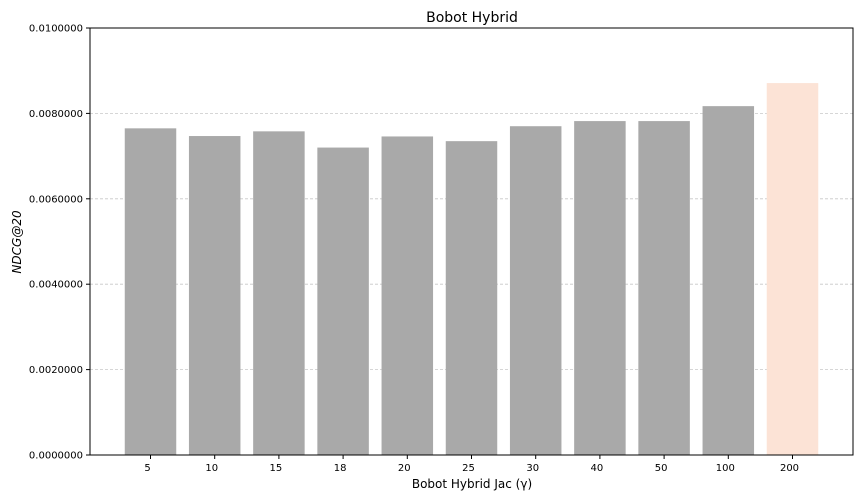  What do you see at coordinates (532, 468) in the screenshot?
I see `x-tick-label: 30` at bounding box center [532, 468].